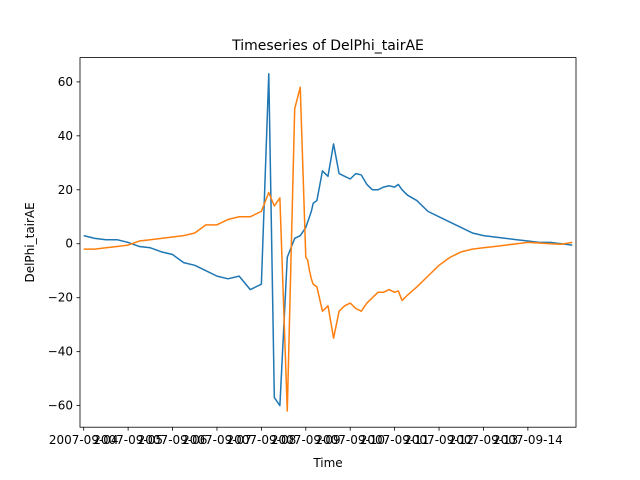  I want to click on x-axis-label: Time, so click(327, 463).